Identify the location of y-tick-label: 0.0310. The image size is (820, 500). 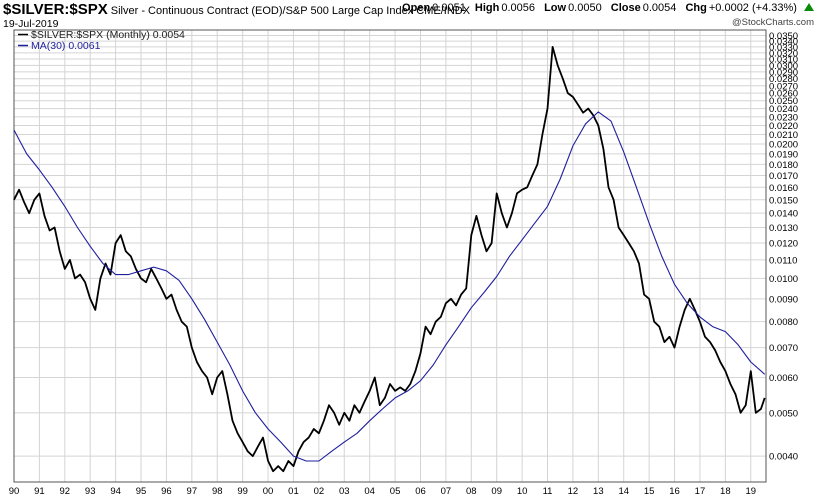
(783, 59).